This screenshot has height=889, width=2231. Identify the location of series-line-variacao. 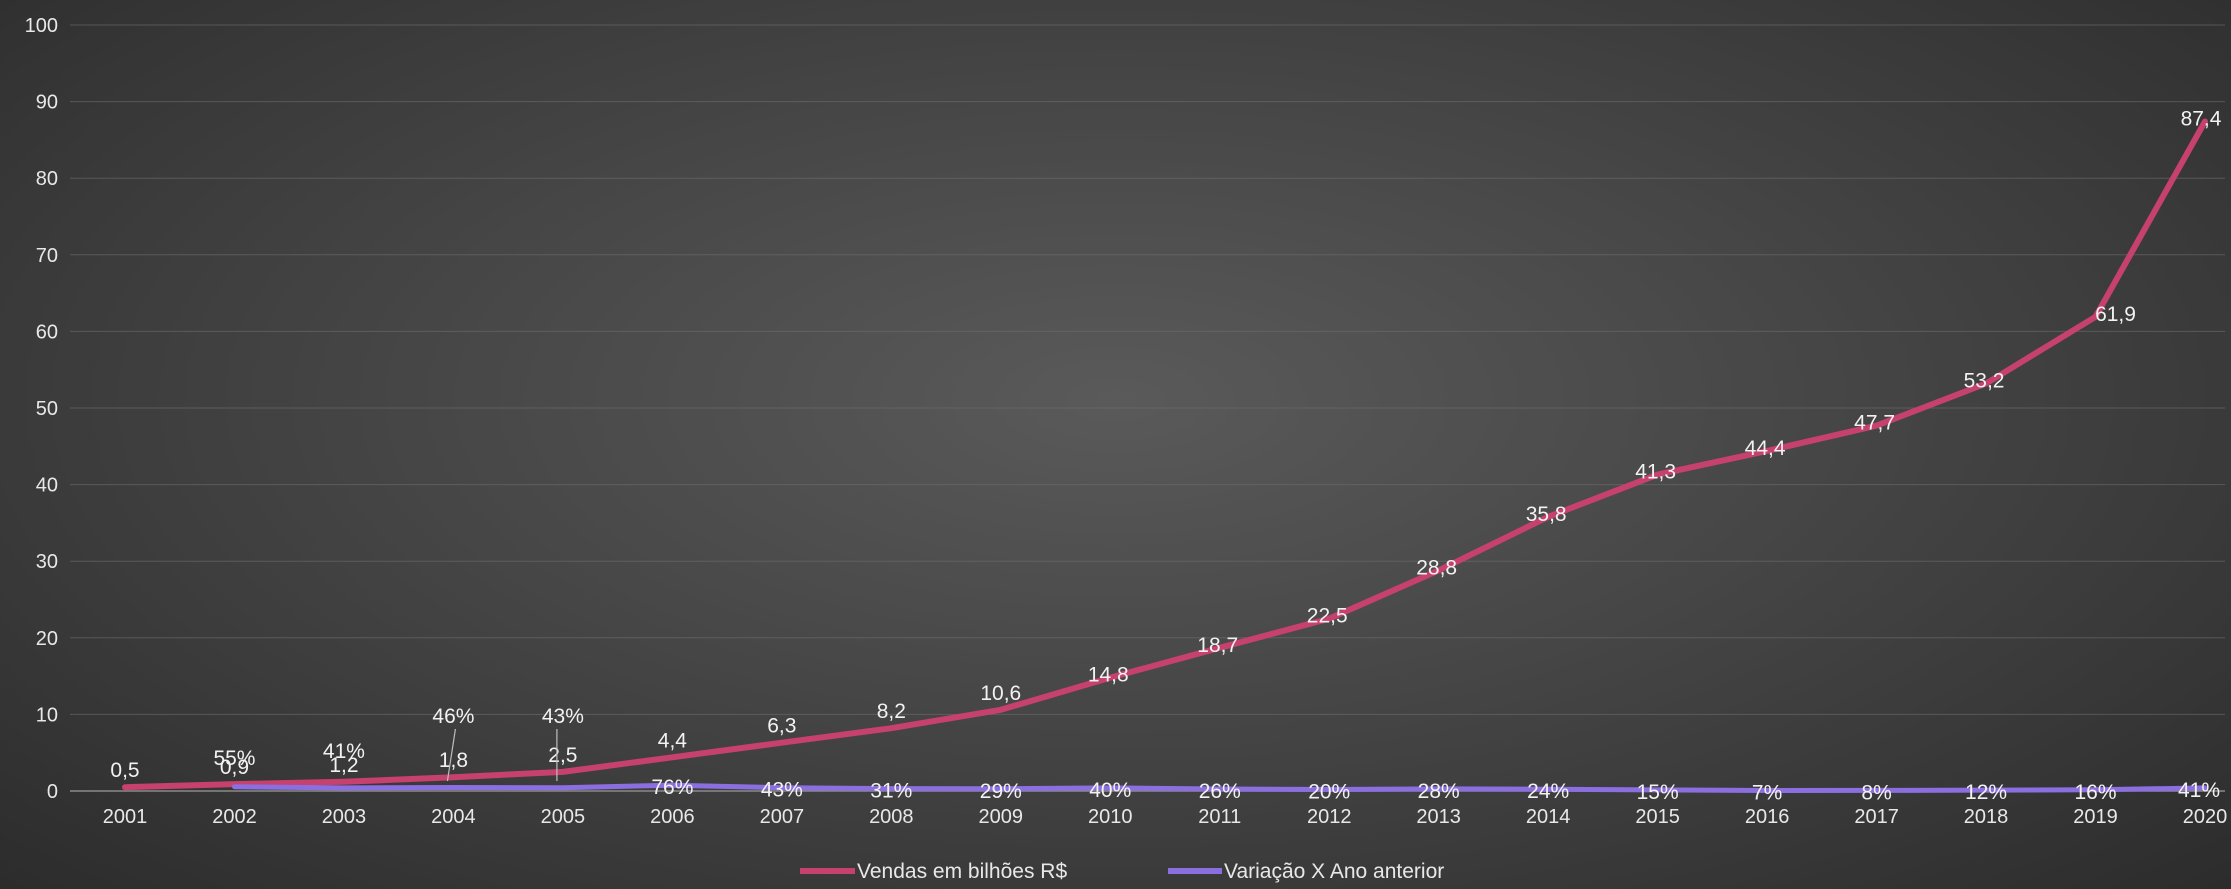
(1220, 787).